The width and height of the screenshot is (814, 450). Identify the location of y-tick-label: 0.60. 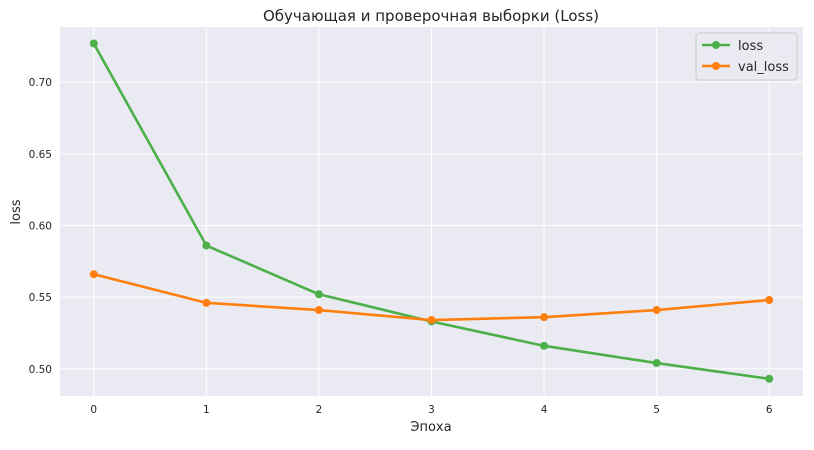
(40, 226).